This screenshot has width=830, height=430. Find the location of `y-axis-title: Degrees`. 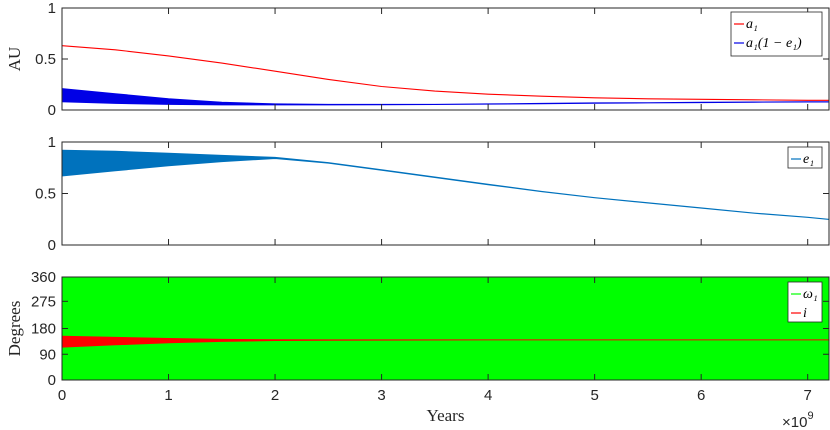

y-axis-title: Degrees is located at coordinates (14, 329).